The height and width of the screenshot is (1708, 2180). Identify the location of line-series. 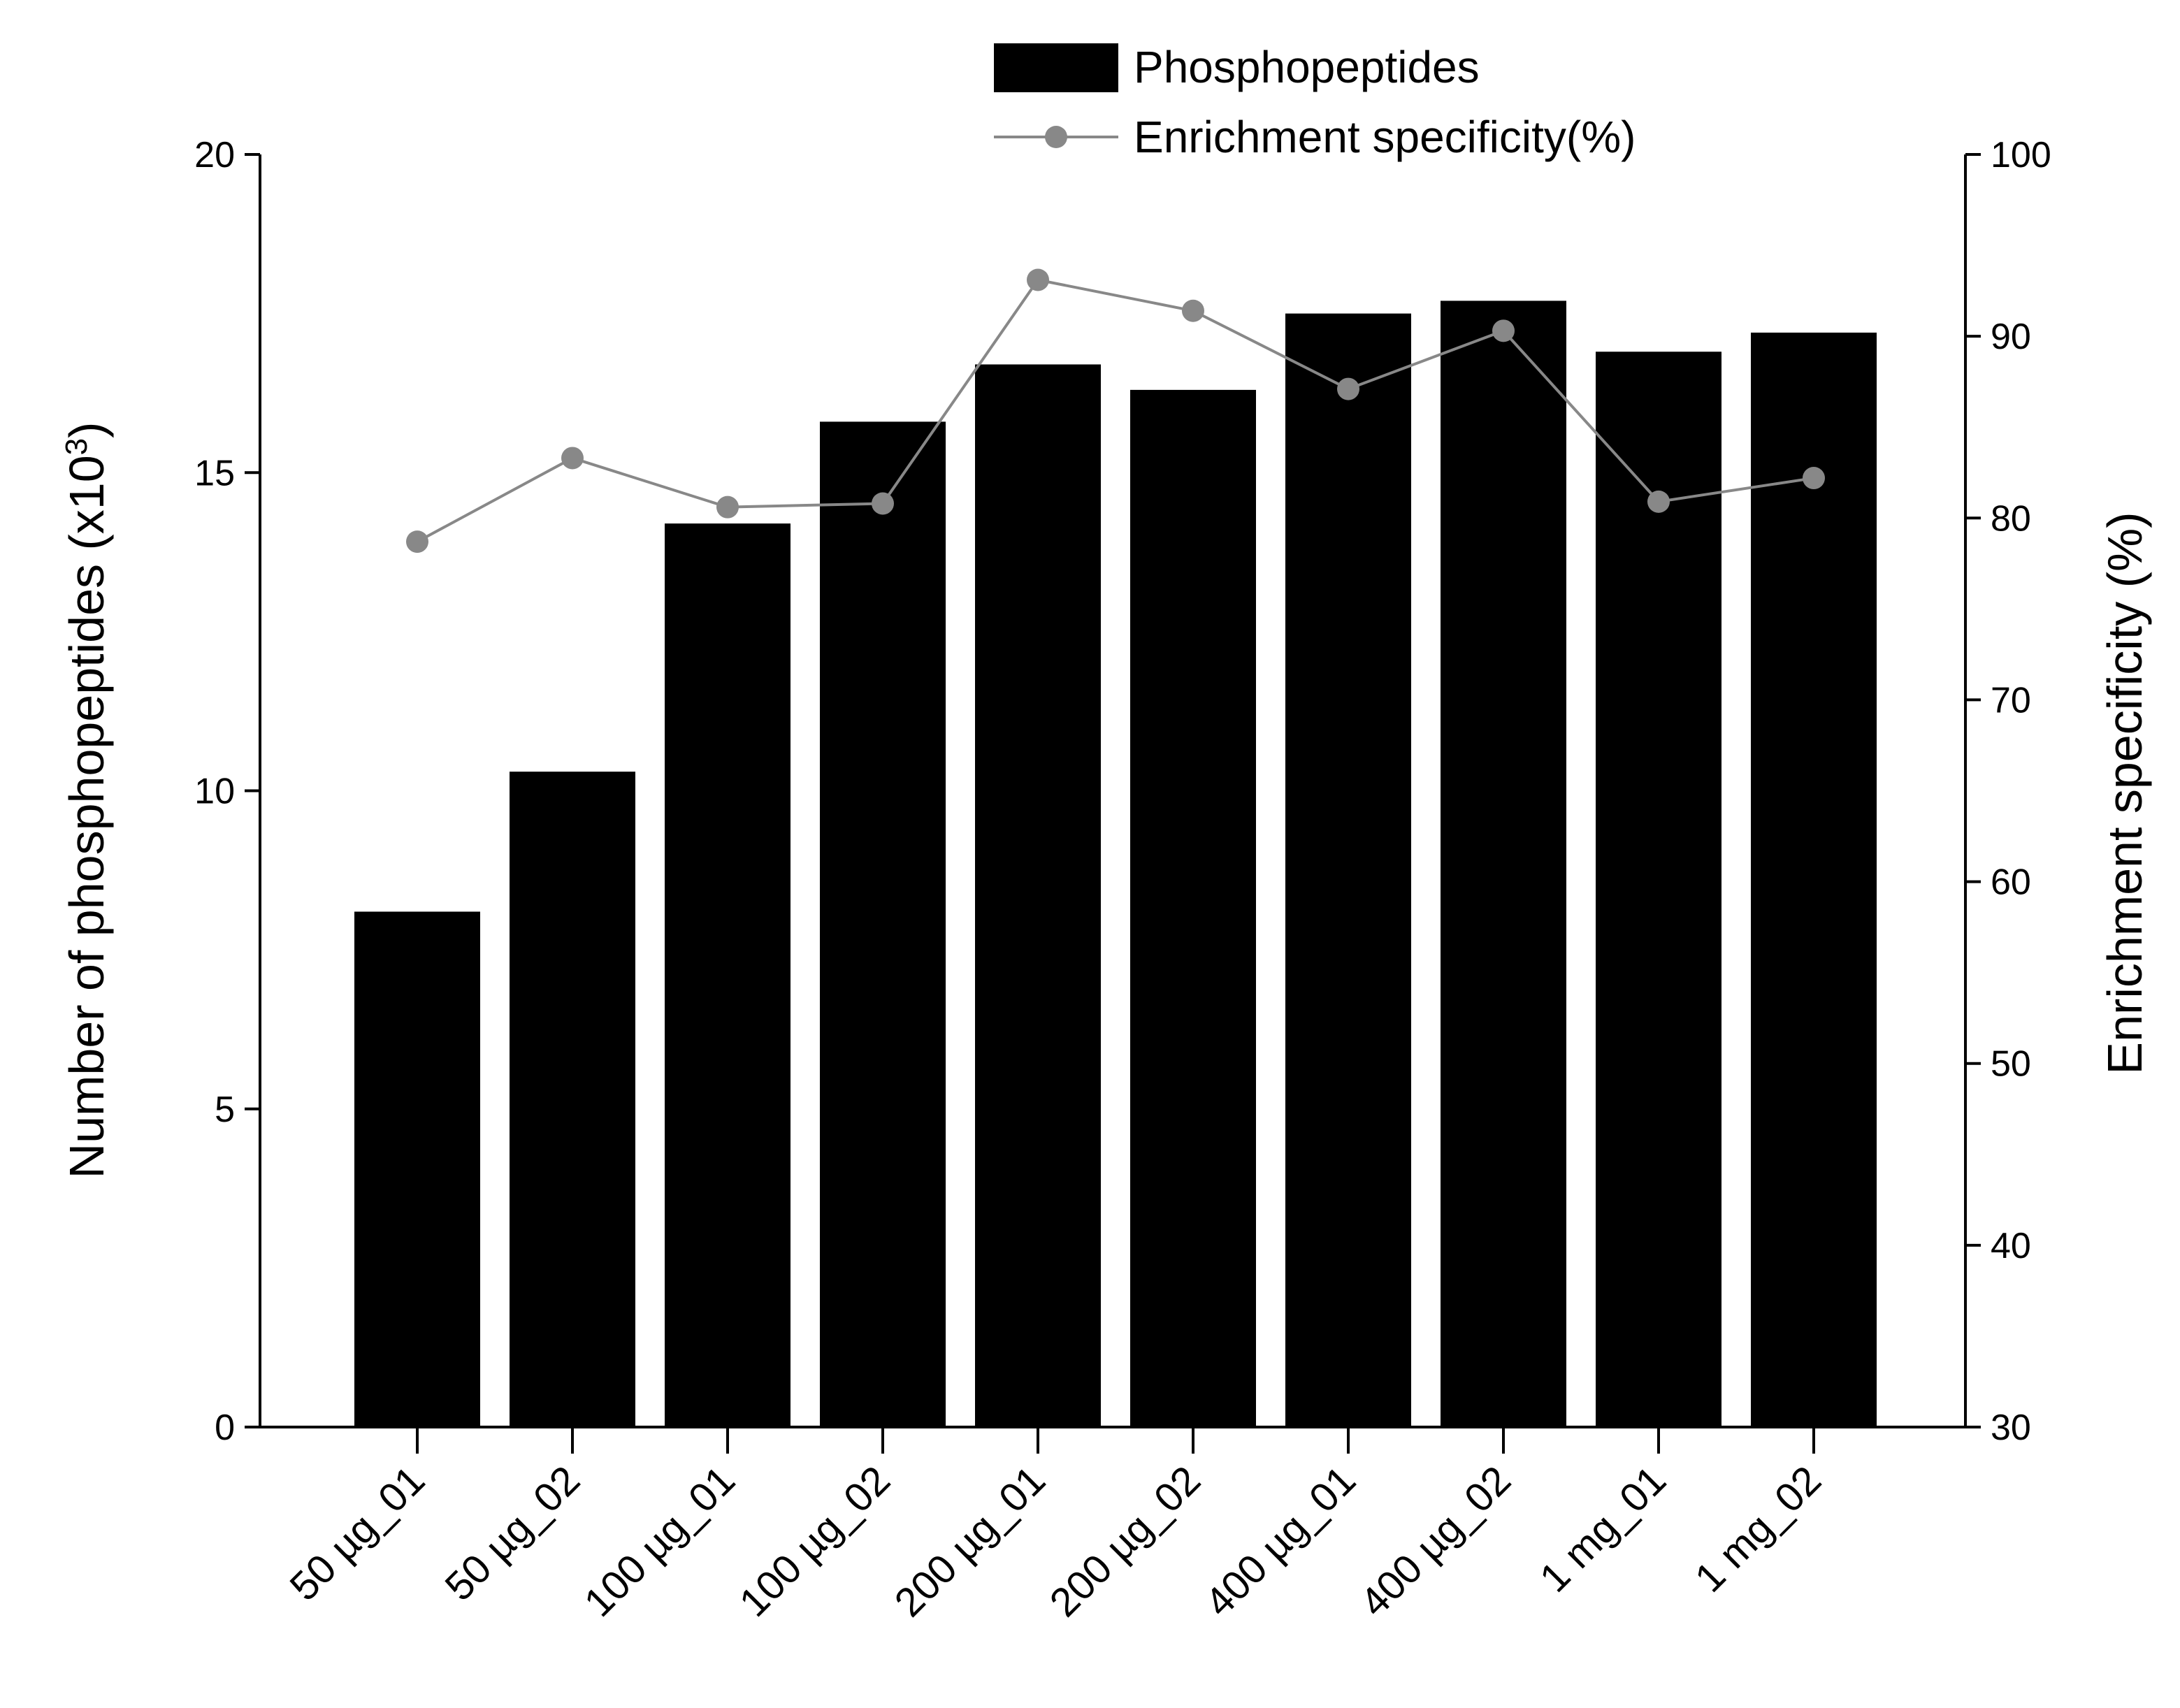
(1115, 410).